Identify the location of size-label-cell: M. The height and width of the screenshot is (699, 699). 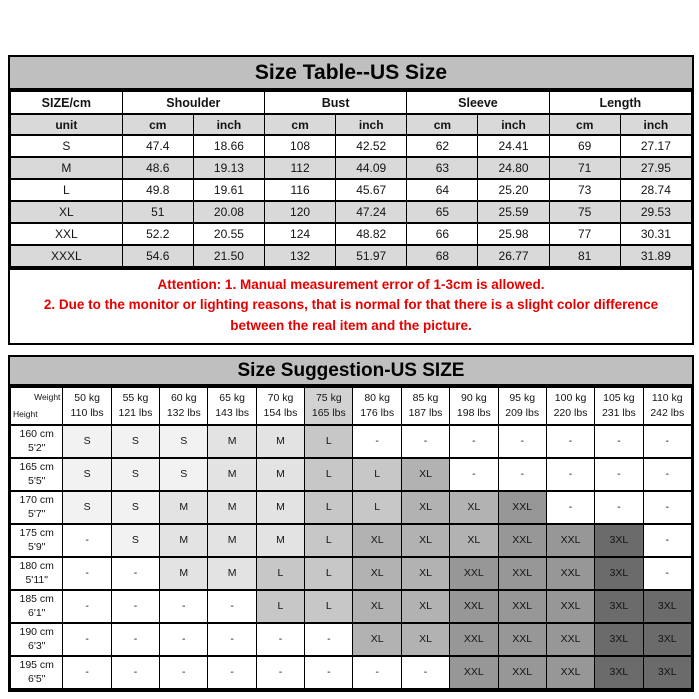
(66, 168).